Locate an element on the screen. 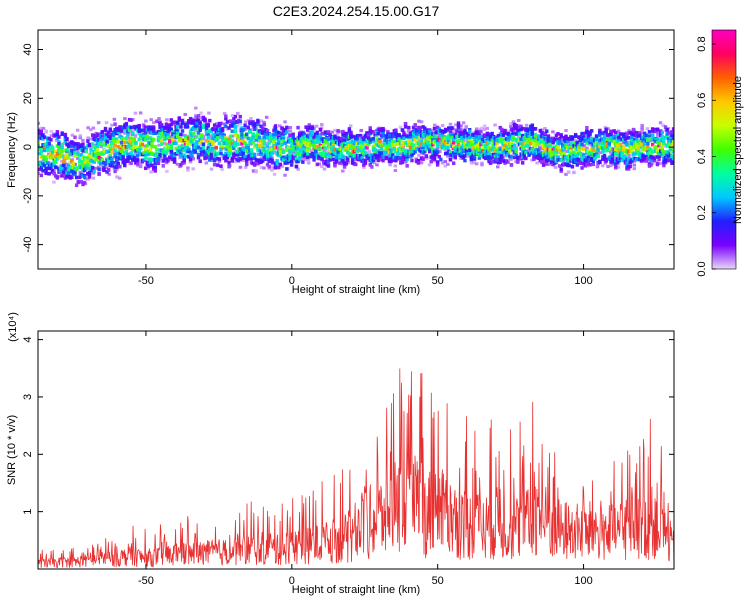 The width and height of the screenshot is (750, 600). snr-y-tick-label: 4 is located at coordinates (28, 340).